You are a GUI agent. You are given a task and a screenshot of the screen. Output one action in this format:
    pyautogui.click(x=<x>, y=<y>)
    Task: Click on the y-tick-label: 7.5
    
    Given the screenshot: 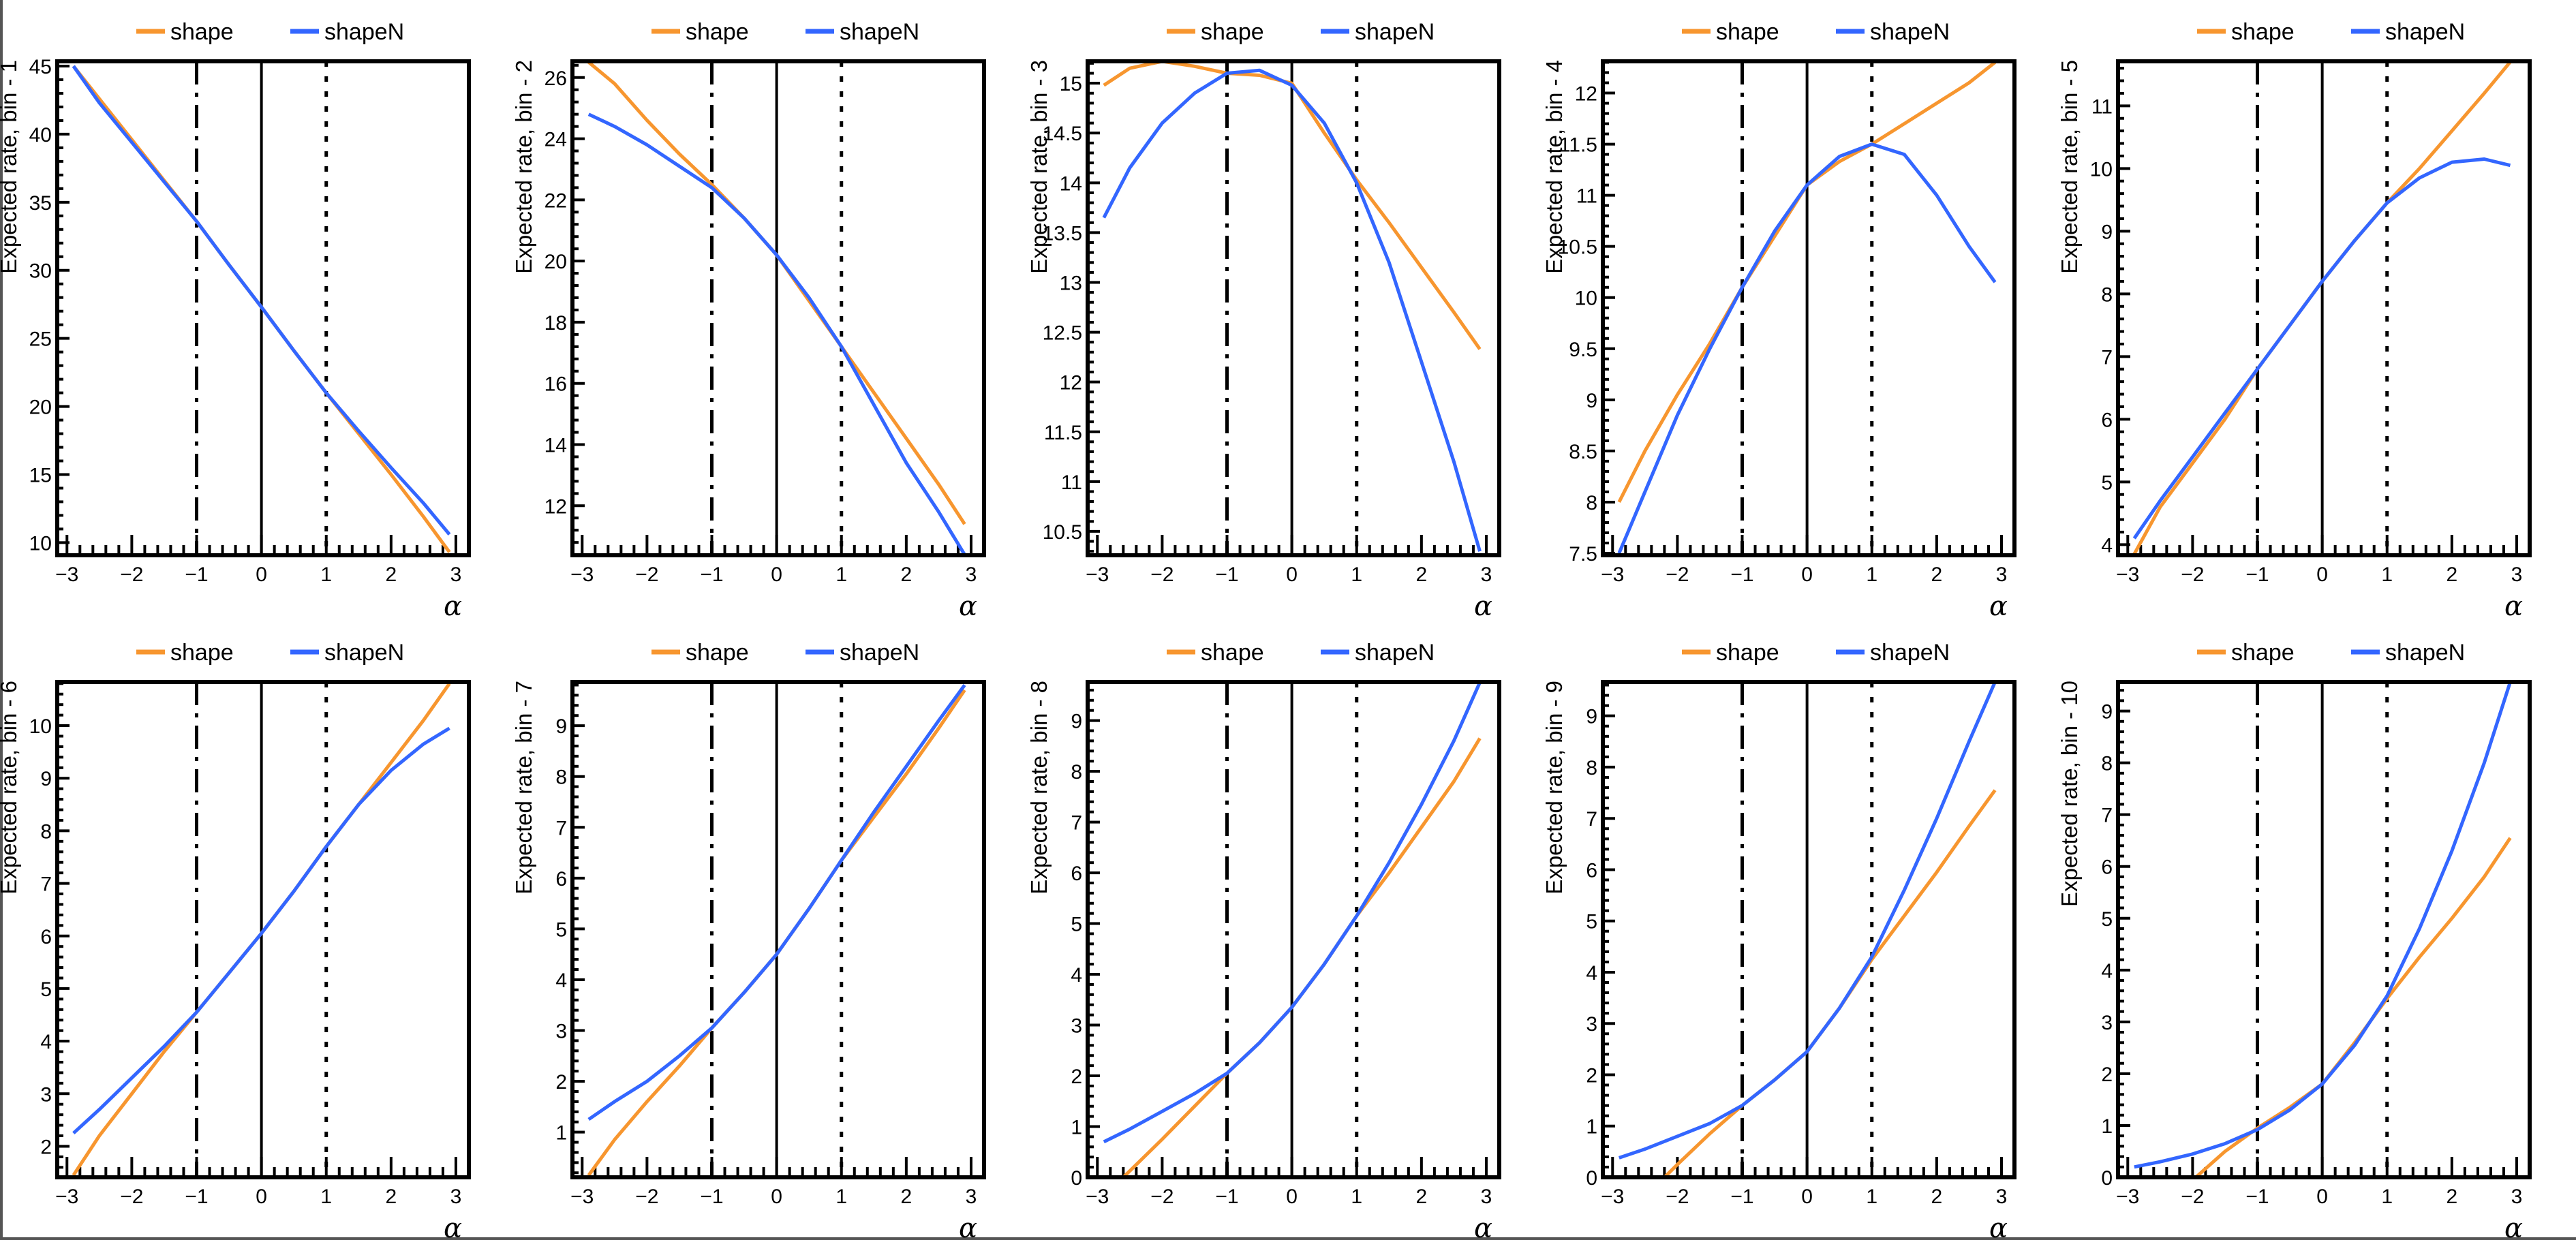 What is the action you would take?
    pyautogui.click(x=1583, y=554)
    